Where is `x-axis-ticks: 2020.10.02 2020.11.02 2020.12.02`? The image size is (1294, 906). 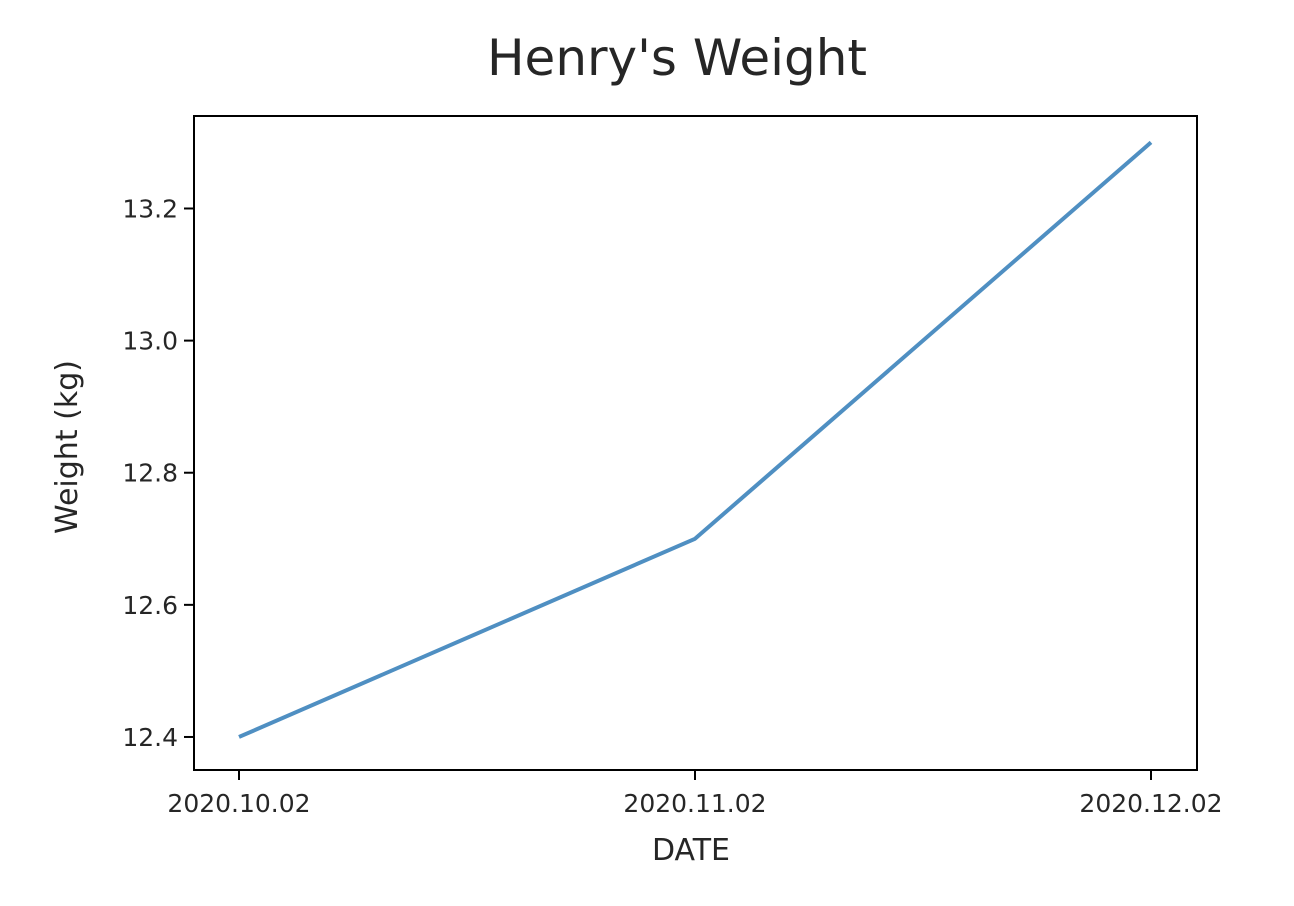 x-axis-ticks: 2020.10.02 2020.11.02 2020.12.02 is located at coordinates (695, 794).